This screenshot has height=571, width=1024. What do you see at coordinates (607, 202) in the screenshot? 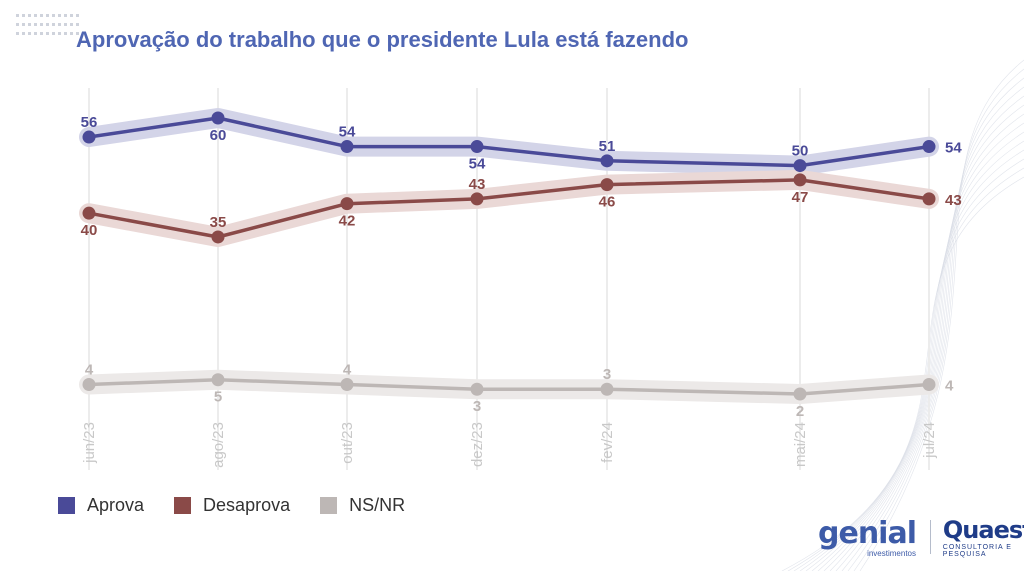
I see `data-label-desaprova: 46` at bounding box center [607, 202].